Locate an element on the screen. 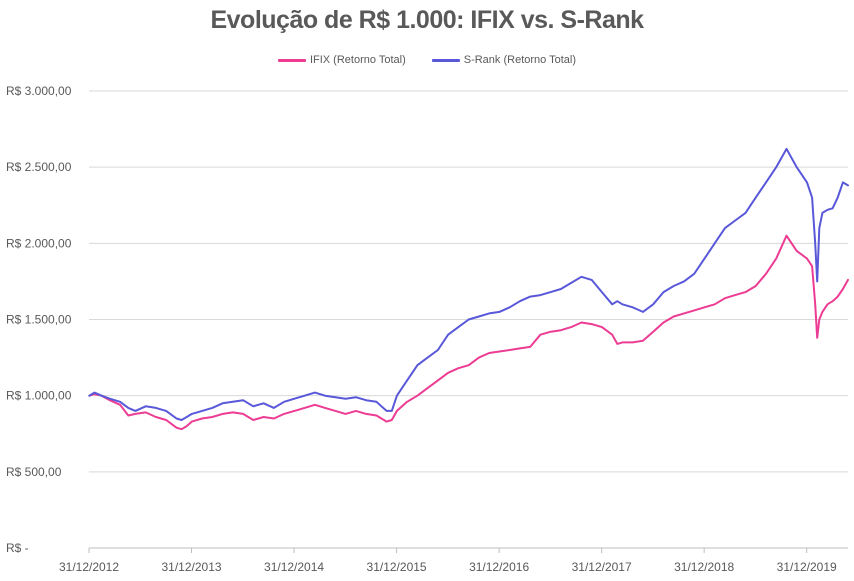 Image resolution: width=854 pixels, height=581 pixels. x-tick-label: 31/12/2018 is located at coordinates (704, 567).